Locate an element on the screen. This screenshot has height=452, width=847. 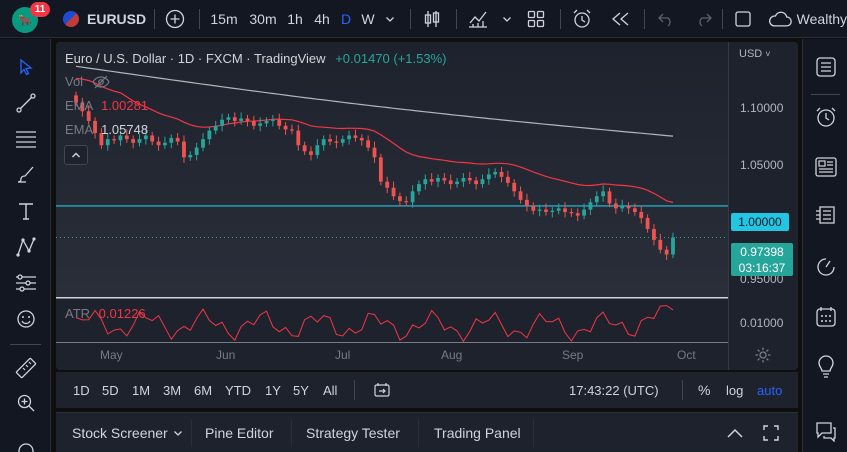
news-button is located at coordinates (825, 167).